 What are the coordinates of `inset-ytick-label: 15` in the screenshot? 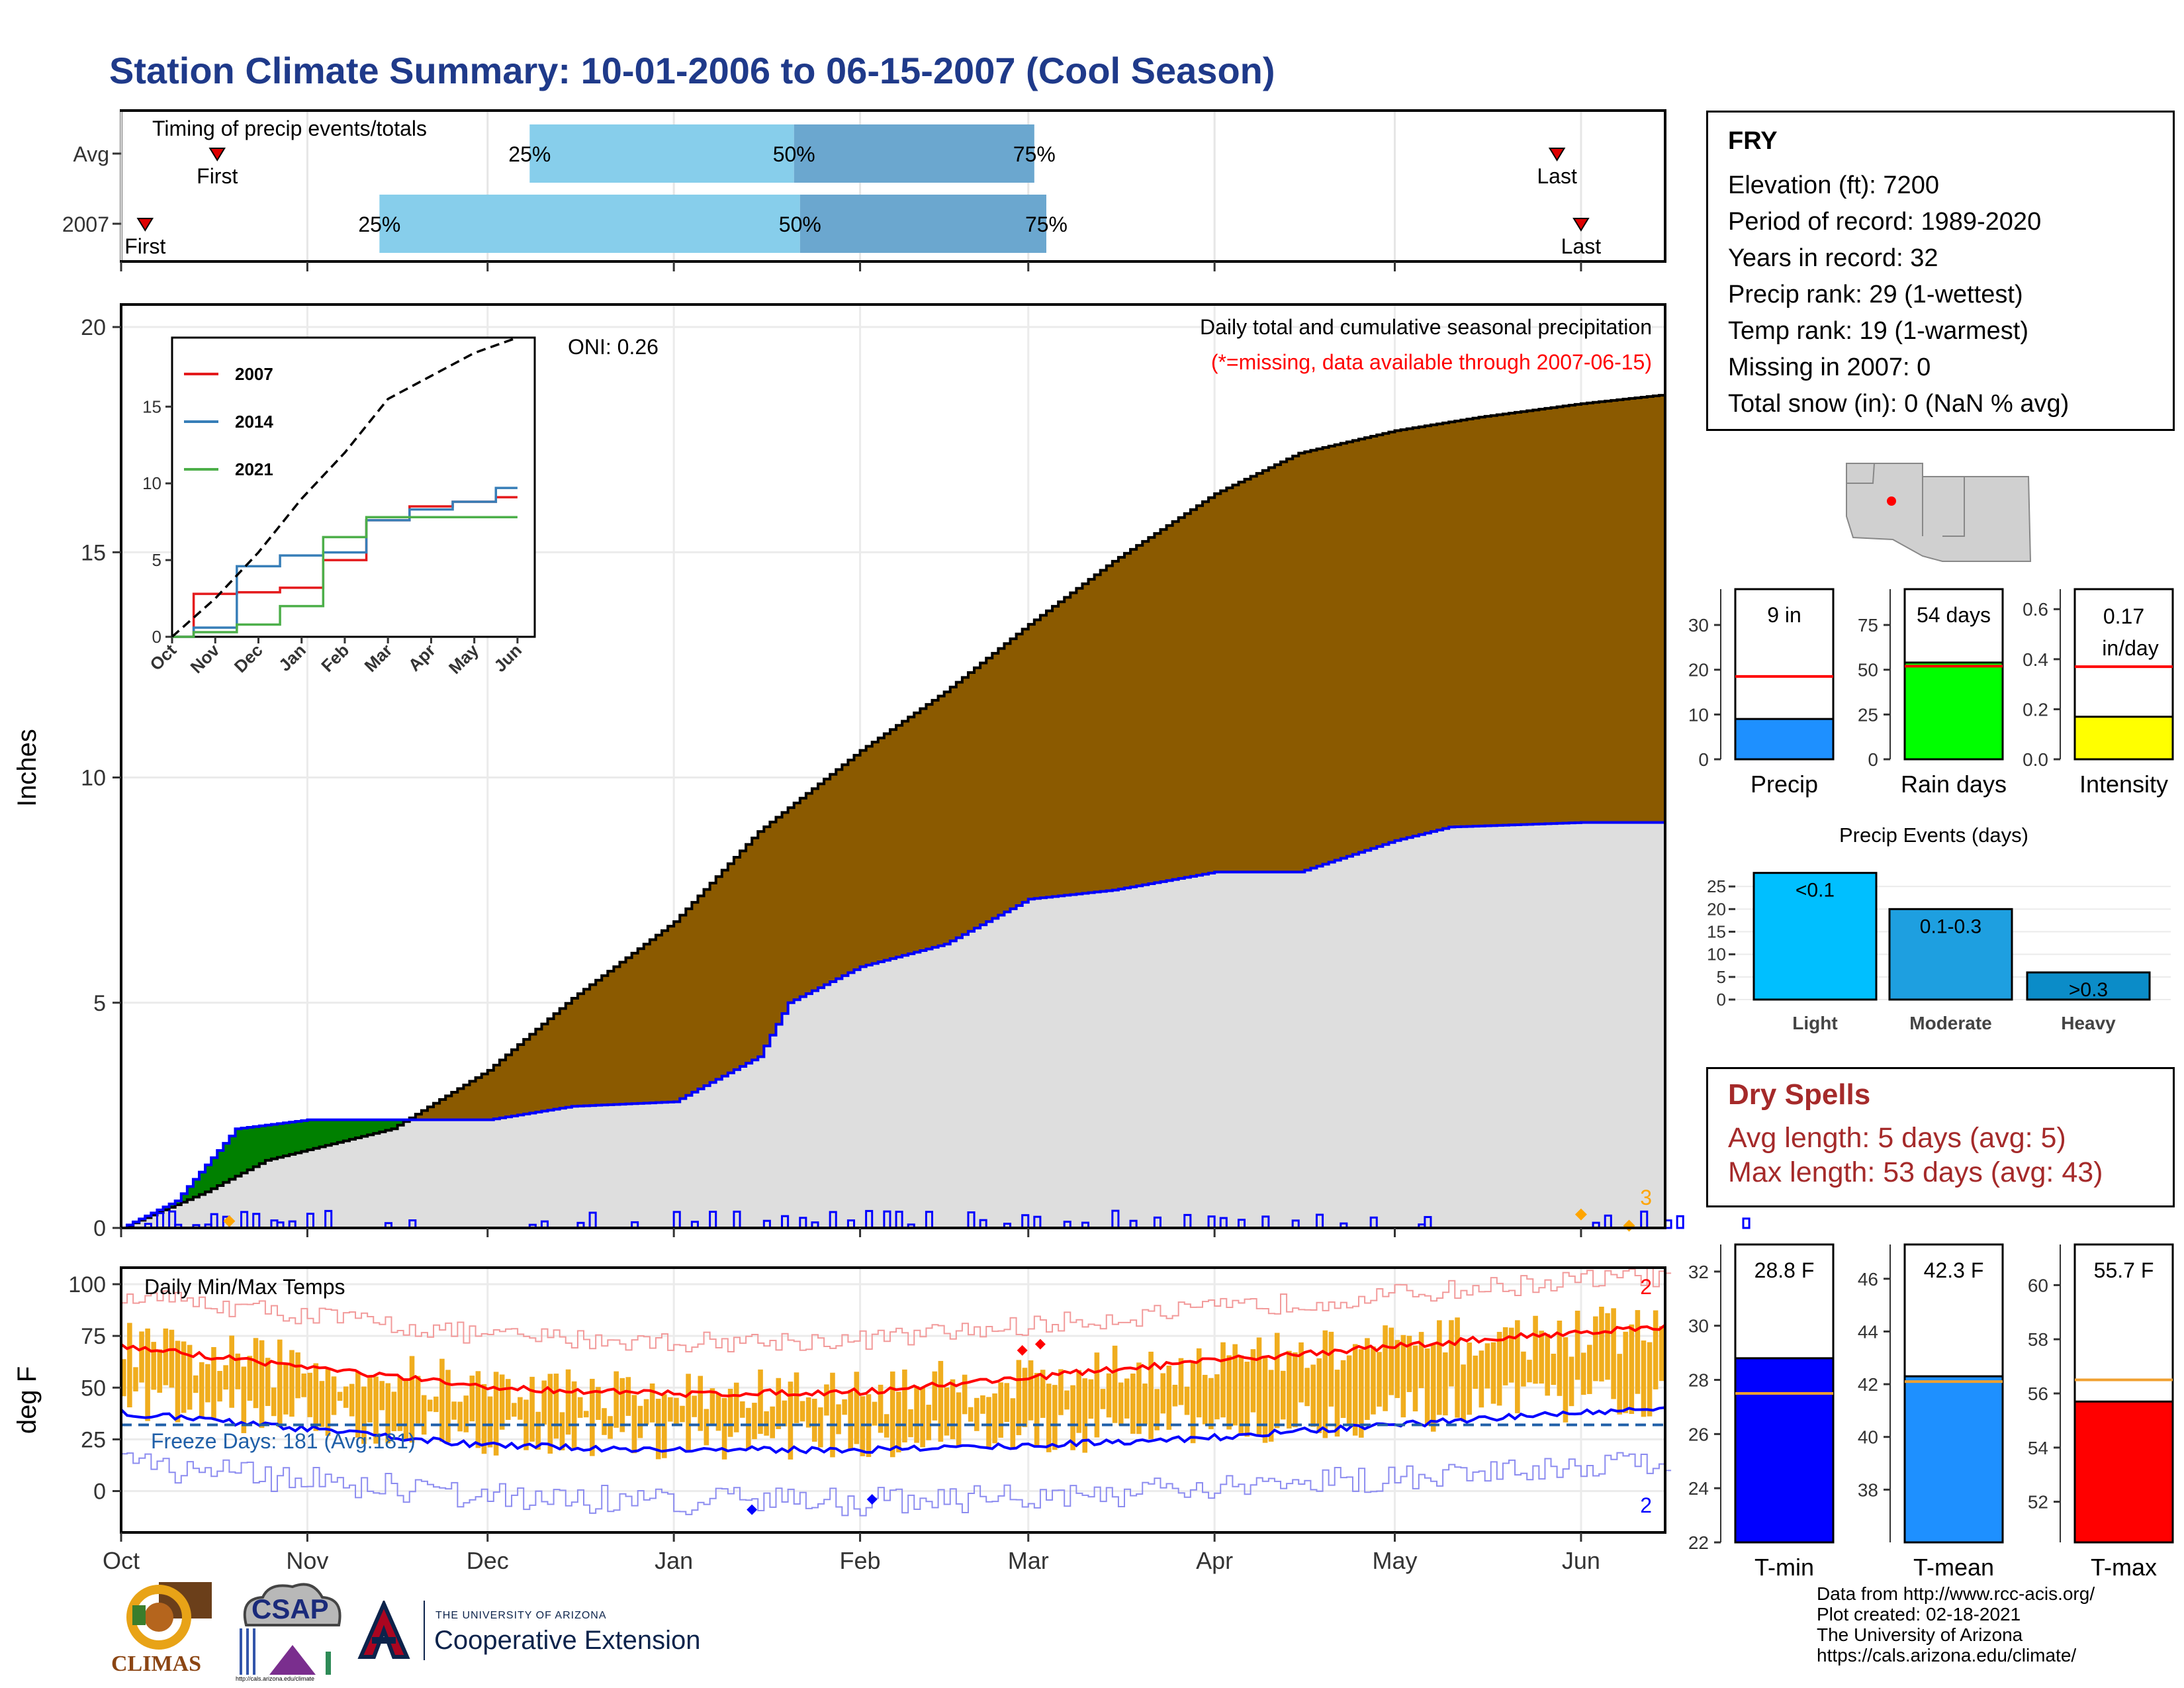 It's located at (151, 406).